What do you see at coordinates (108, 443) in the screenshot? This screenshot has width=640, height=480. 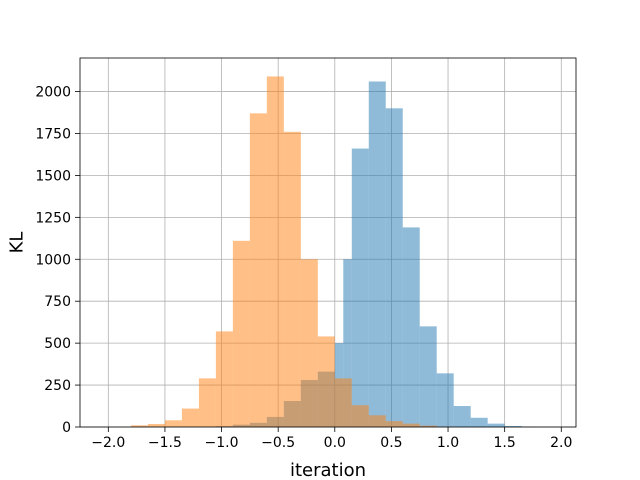 I see `x-tick-label: −2.0` at bounding box center [108, 443].